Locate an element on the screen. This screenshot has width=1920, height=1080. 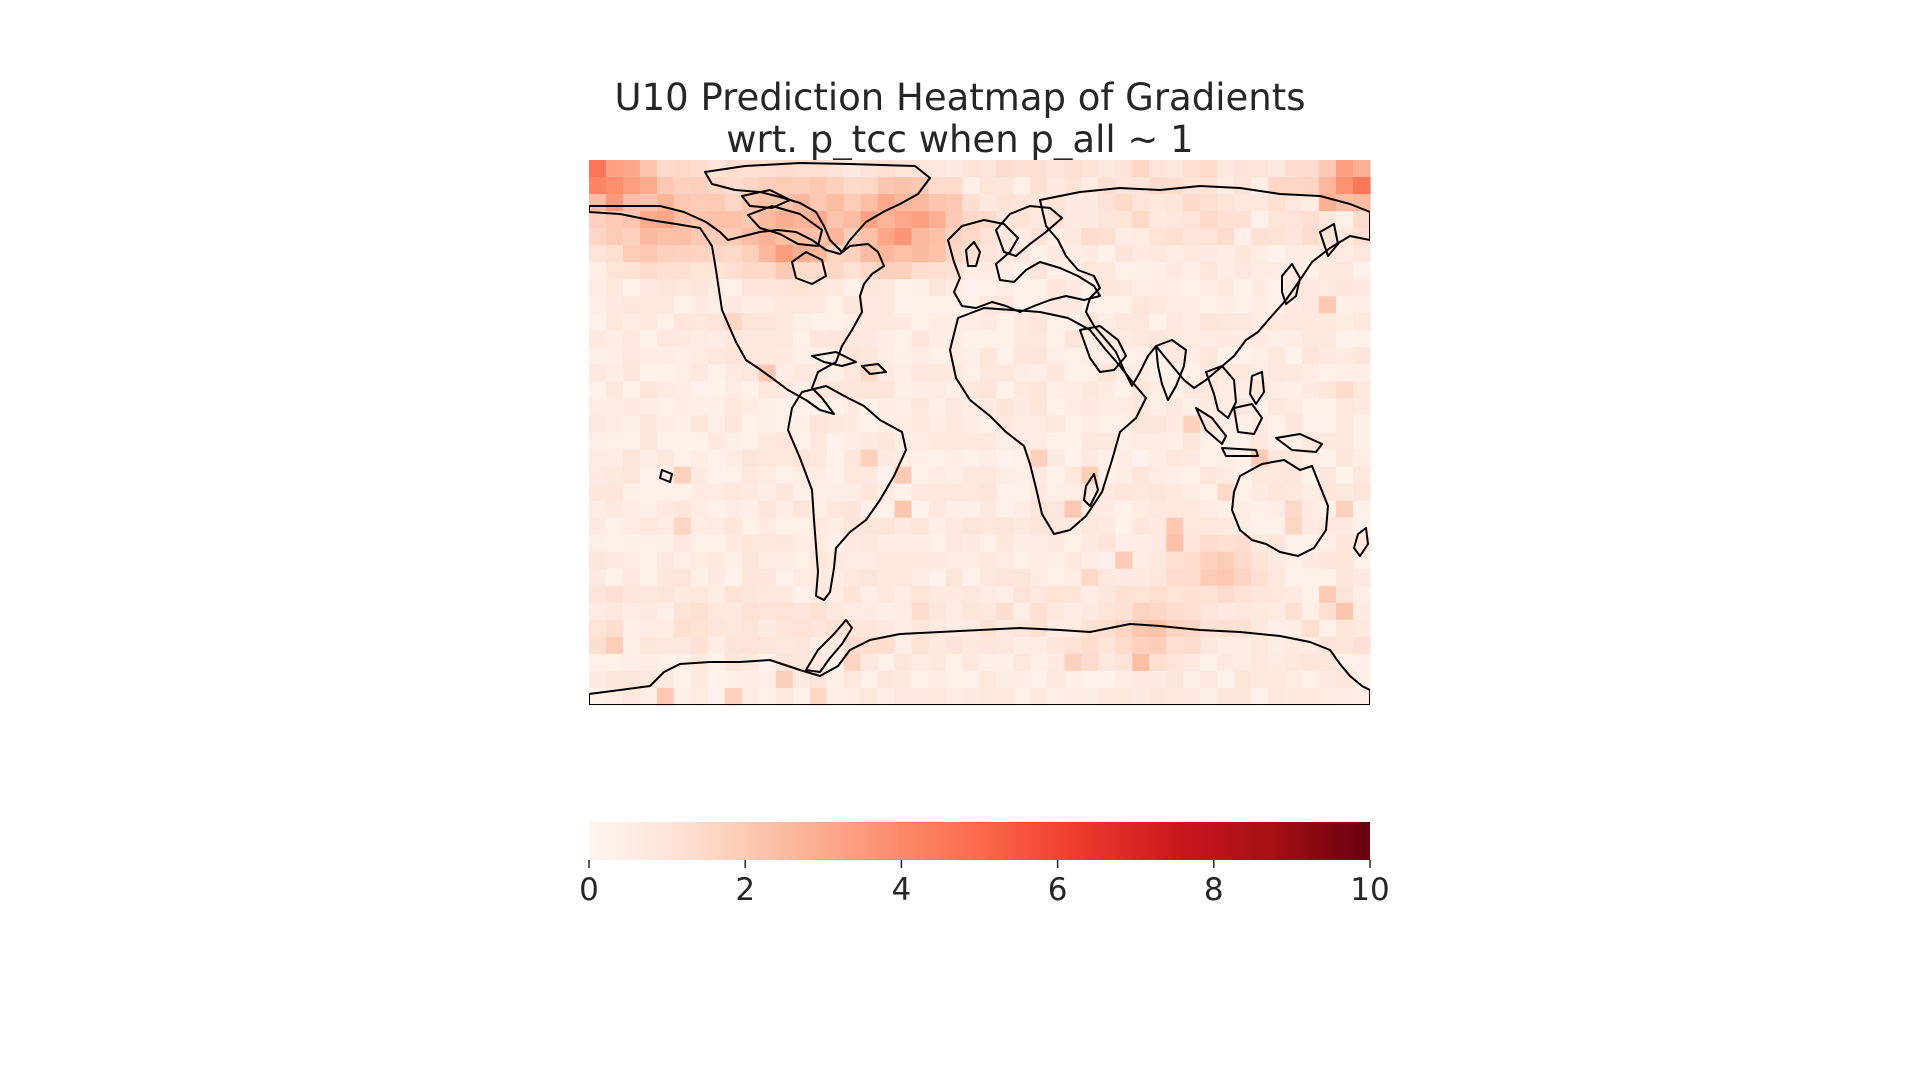
coastline-asia is located at coordinates (1204, 287).